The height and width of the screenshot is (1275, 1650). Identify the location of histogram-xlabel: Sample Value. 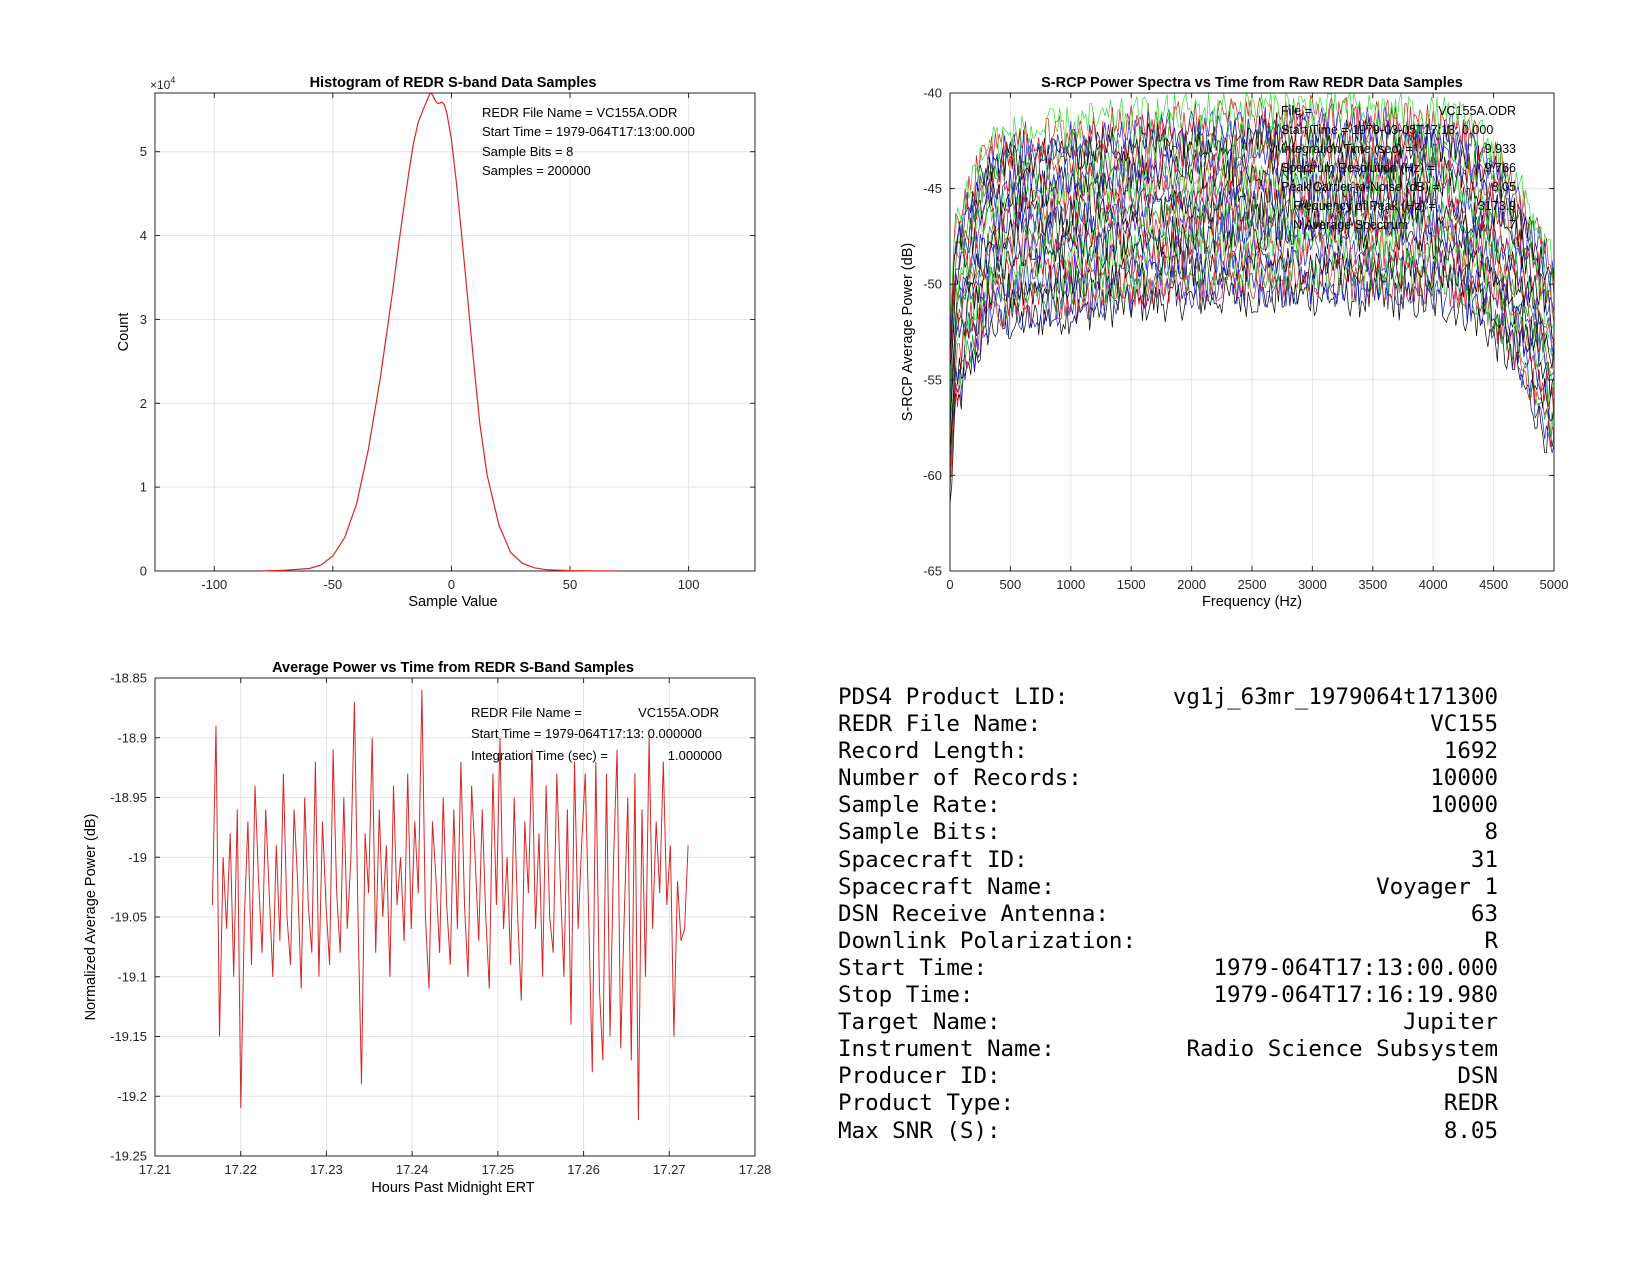
(452, 602).